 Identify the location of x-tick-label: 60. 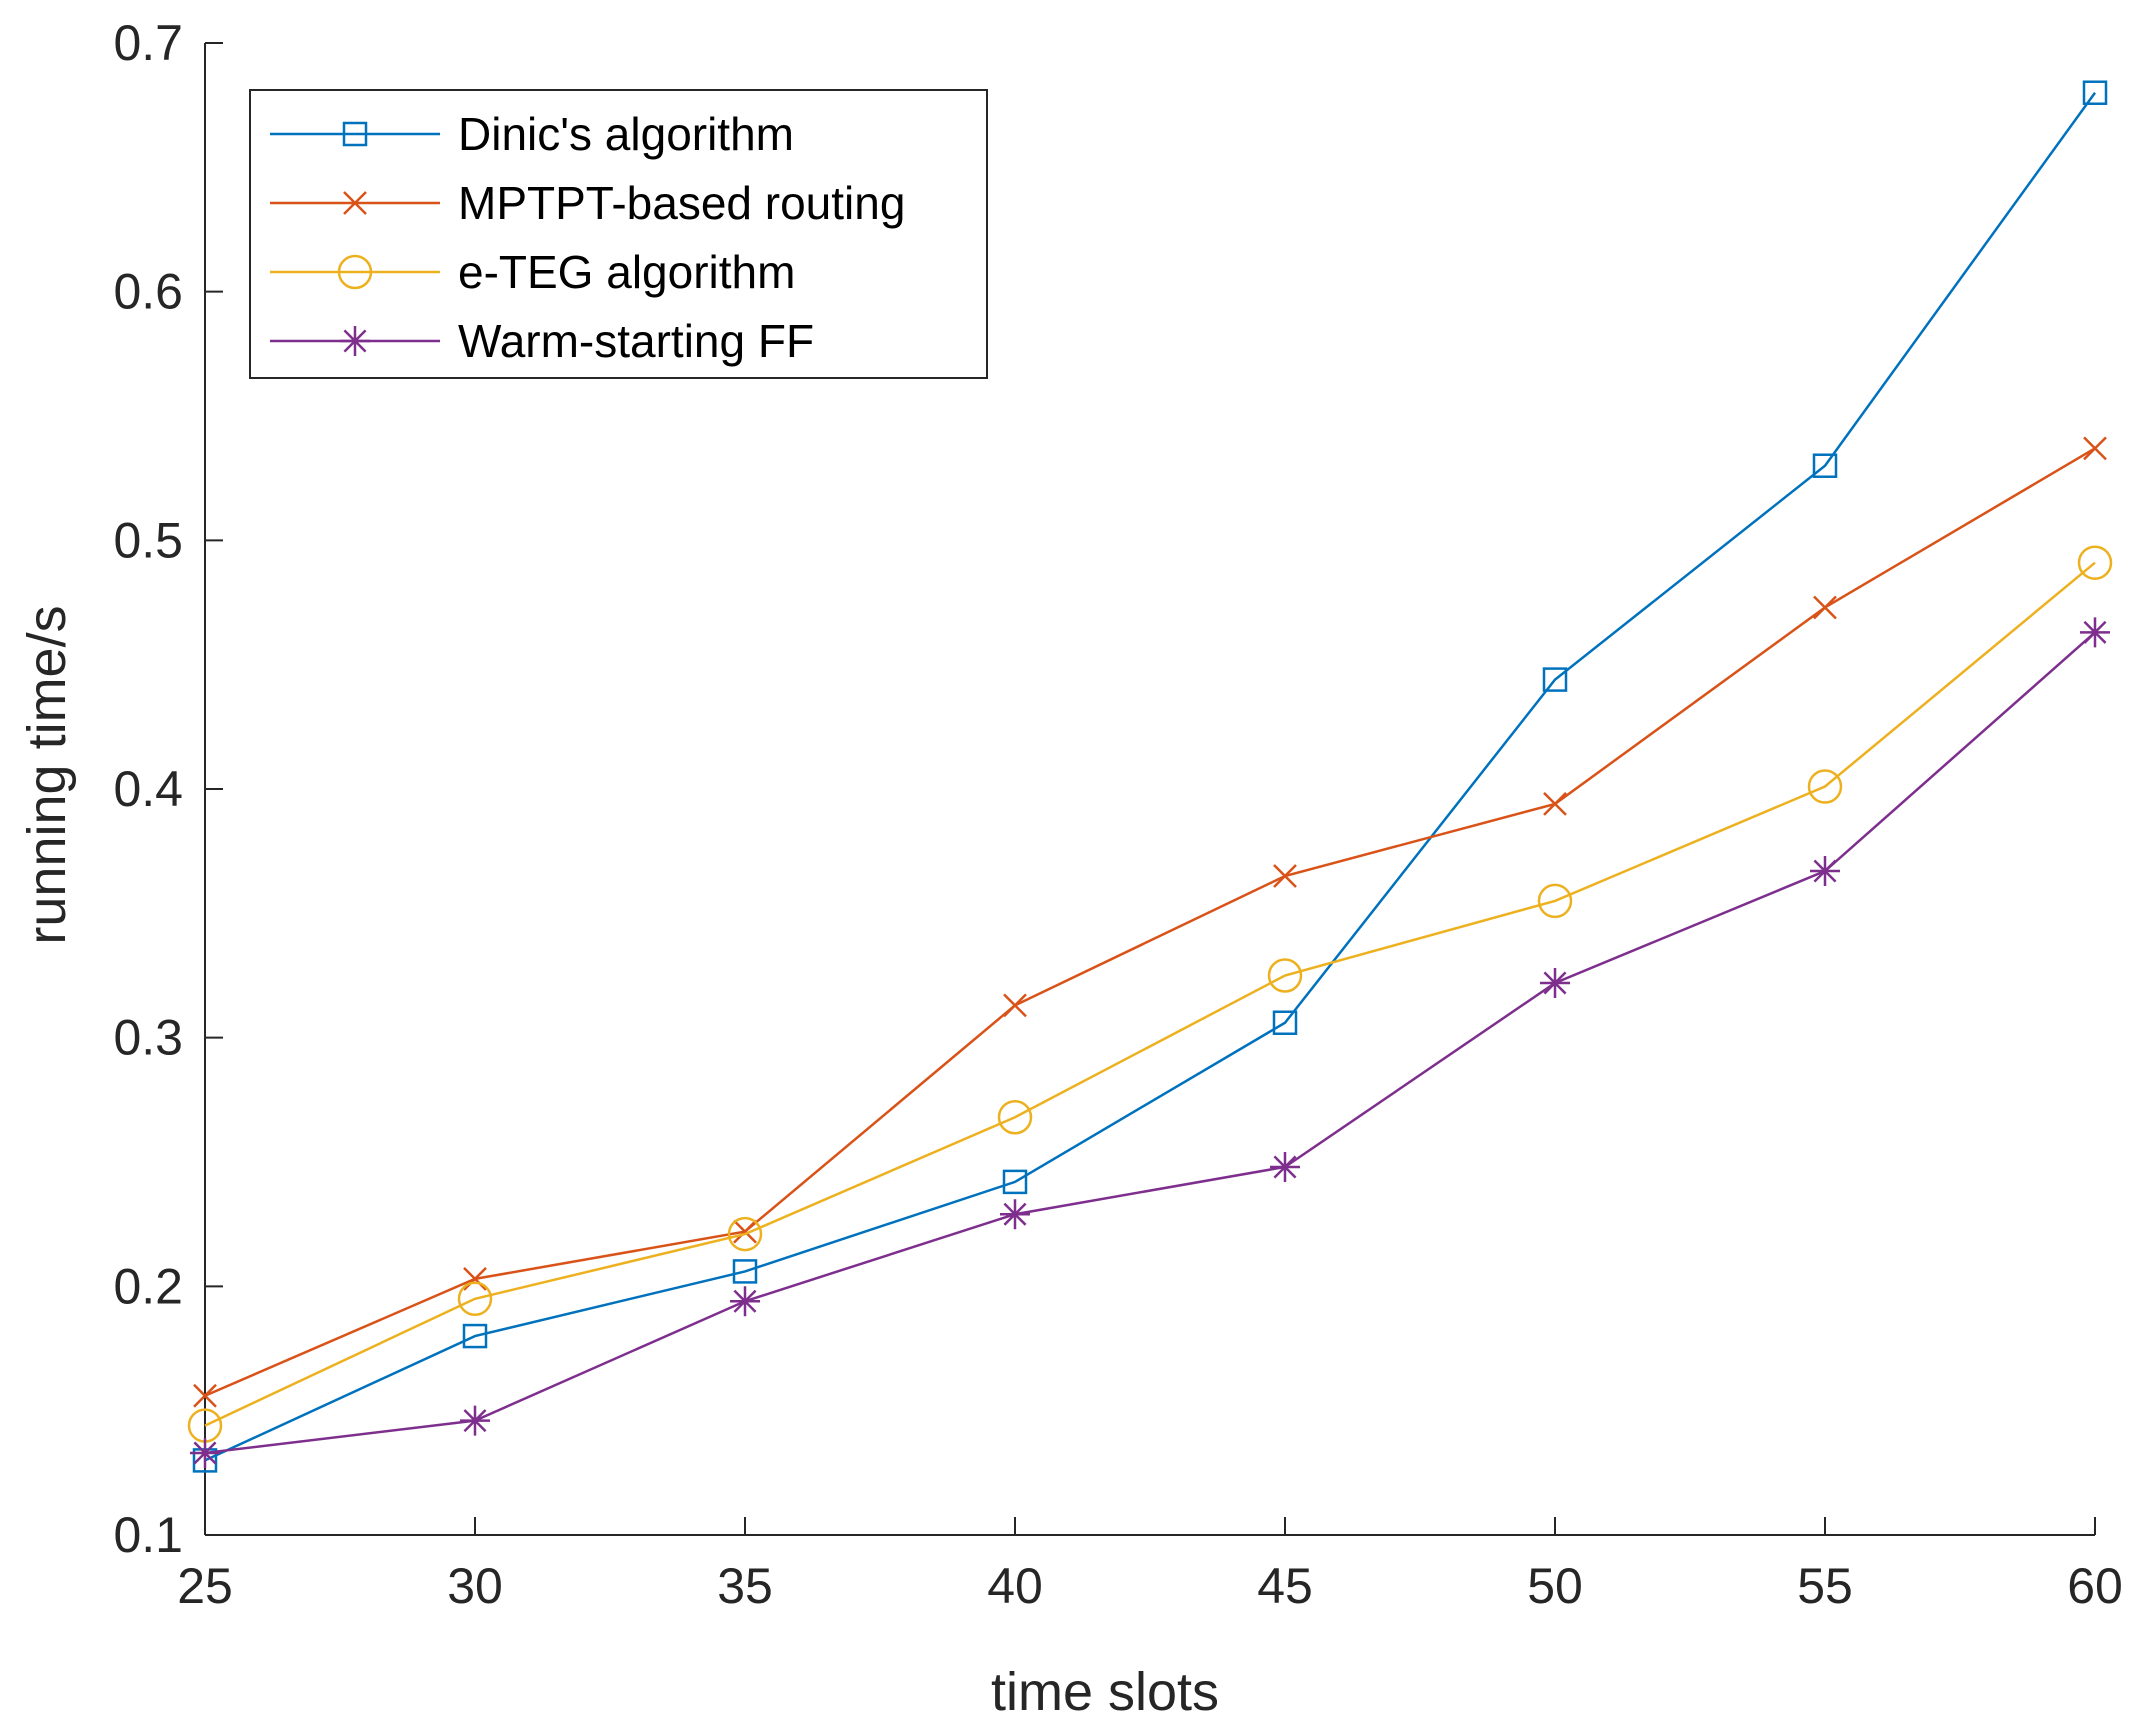
(2095, 1586).